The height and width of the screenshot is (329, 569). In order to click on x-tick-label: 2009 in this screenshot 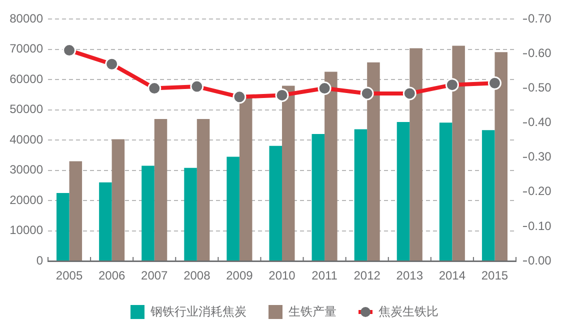, I will do `click(240, 275)`.